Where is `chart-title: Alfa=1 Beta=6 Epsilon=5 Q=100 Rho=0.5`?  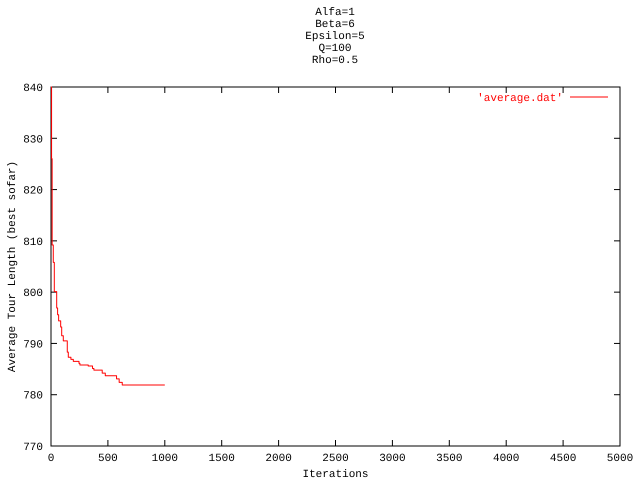
chart-title: Alfa=1 Beta=6 Epsilon=5 Q=100 Rho=0.5 is located at coordinates (335, 37).